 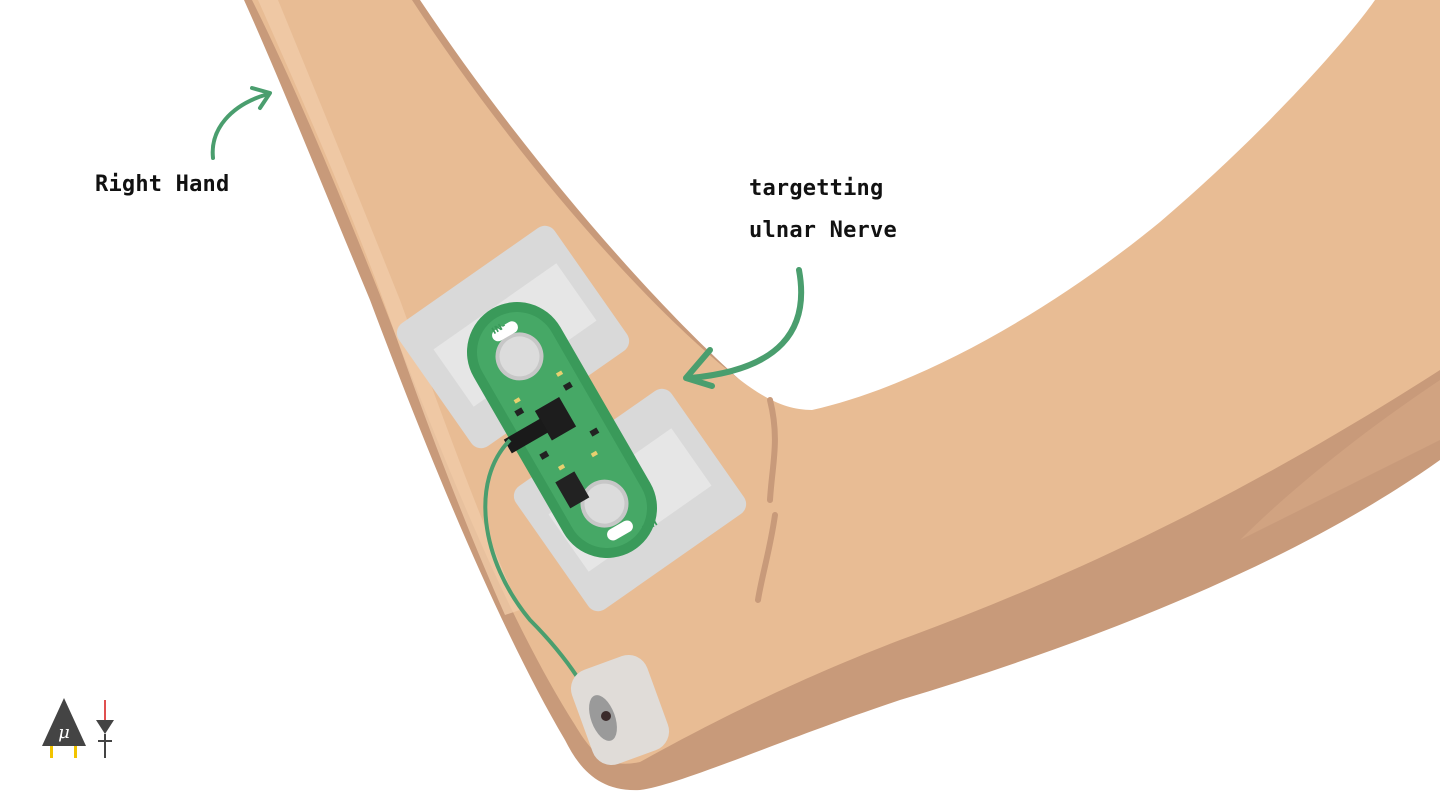 What do you see at coordinates (1340, 460) in the screenshot?
I see `upper-arm-shade` at bounding box center [1340, 460].